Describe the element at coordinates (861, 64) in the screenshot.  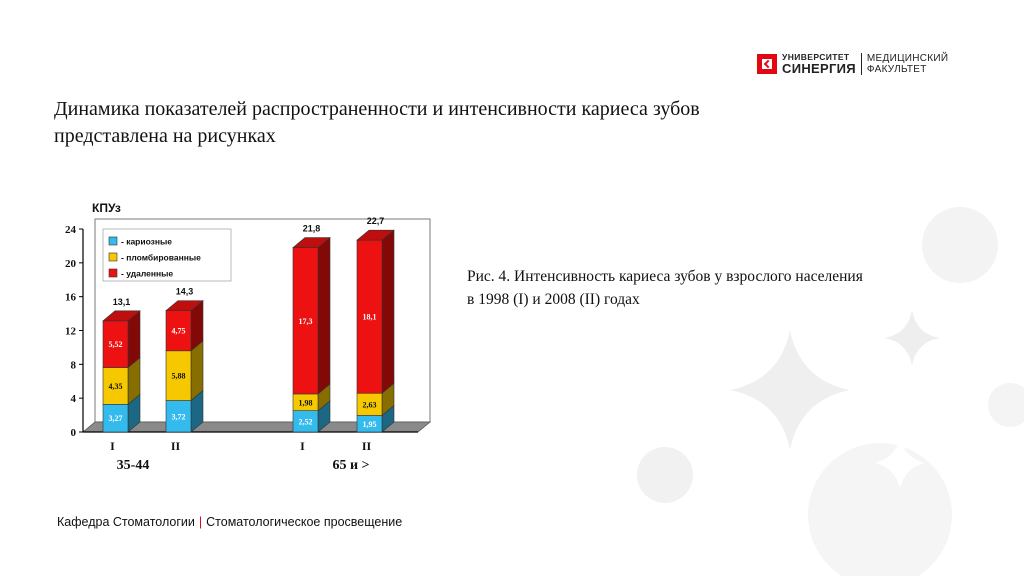
I see `logo-divider` at that location.